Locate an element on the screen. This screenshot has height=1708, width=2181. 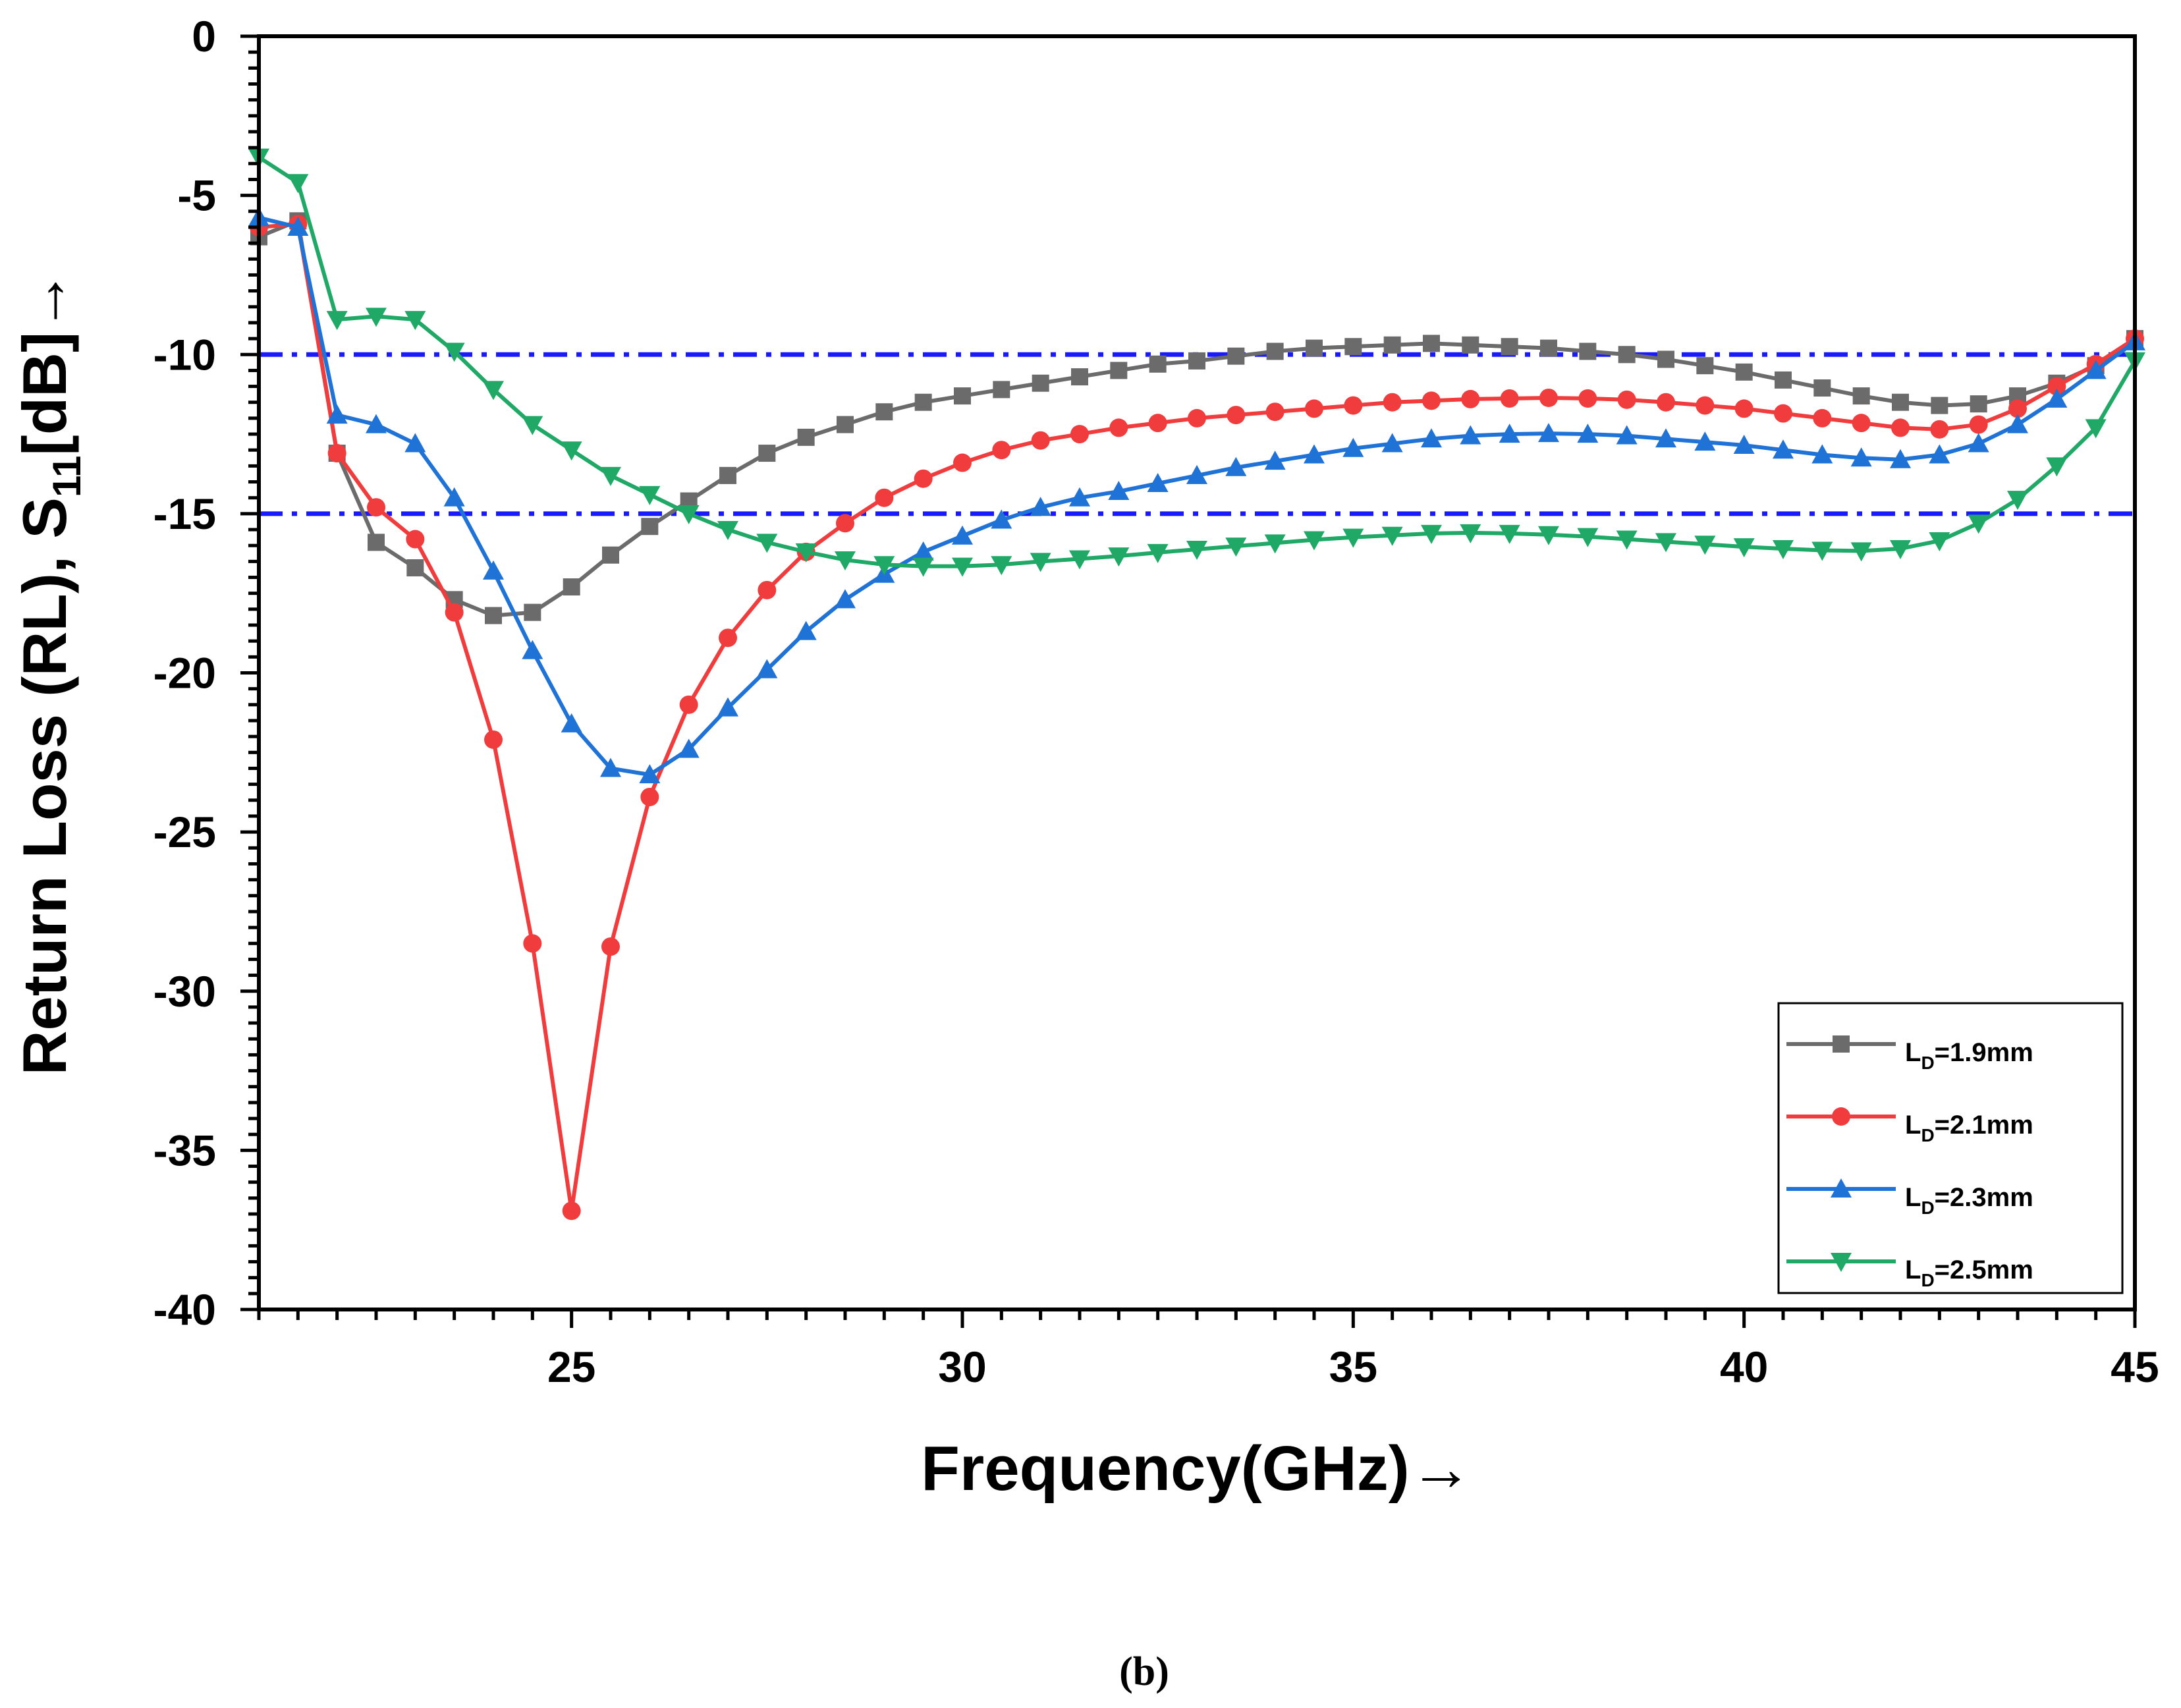
y-tick-label: -30 is located at coordinates (184, 991).